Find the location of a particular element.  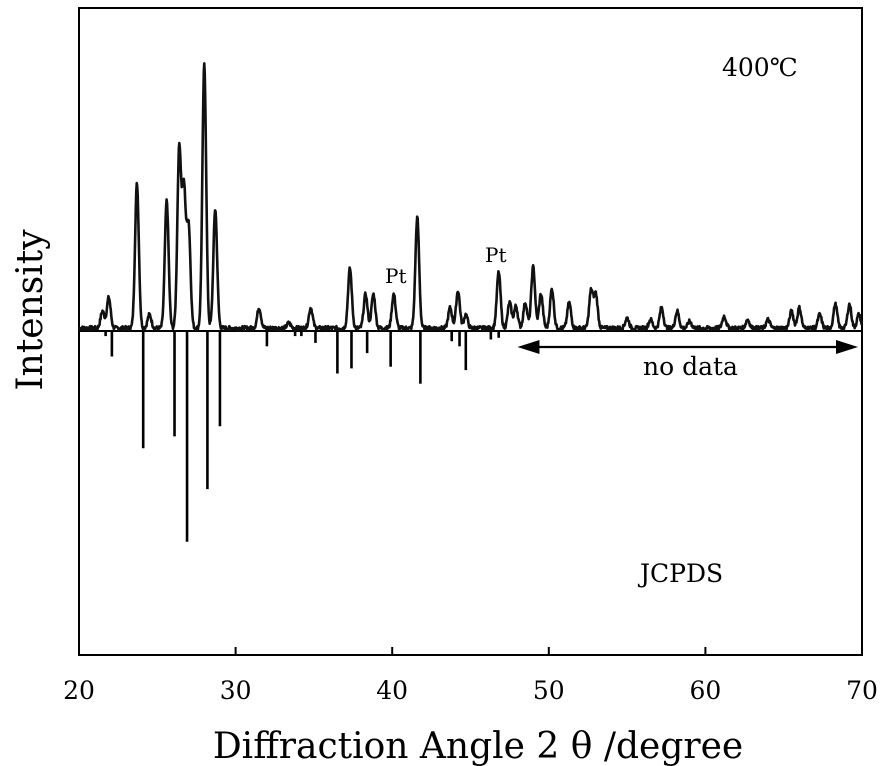

annotation-pt-left: Pt is located at coordinates (396, 276).